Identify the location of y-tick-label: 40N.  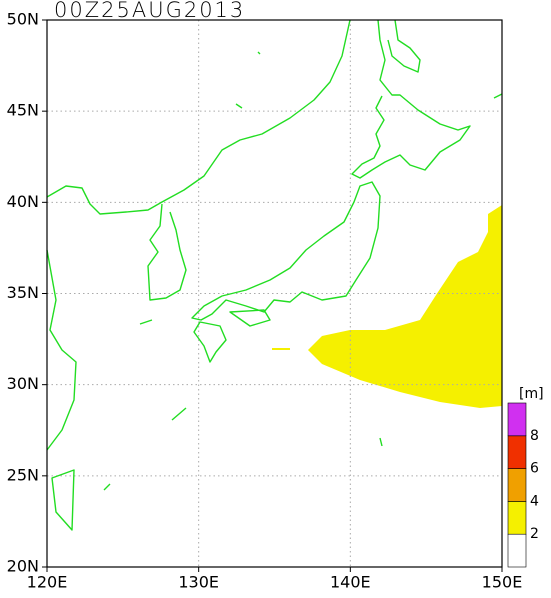
(23, 201).